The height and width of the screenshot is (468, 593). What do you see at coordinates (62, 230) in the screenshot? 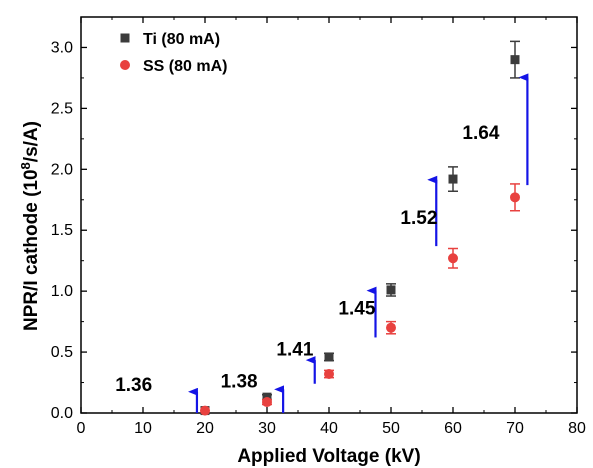
I see `y-tick-label: 1.5` at bounding box center [62, 230].